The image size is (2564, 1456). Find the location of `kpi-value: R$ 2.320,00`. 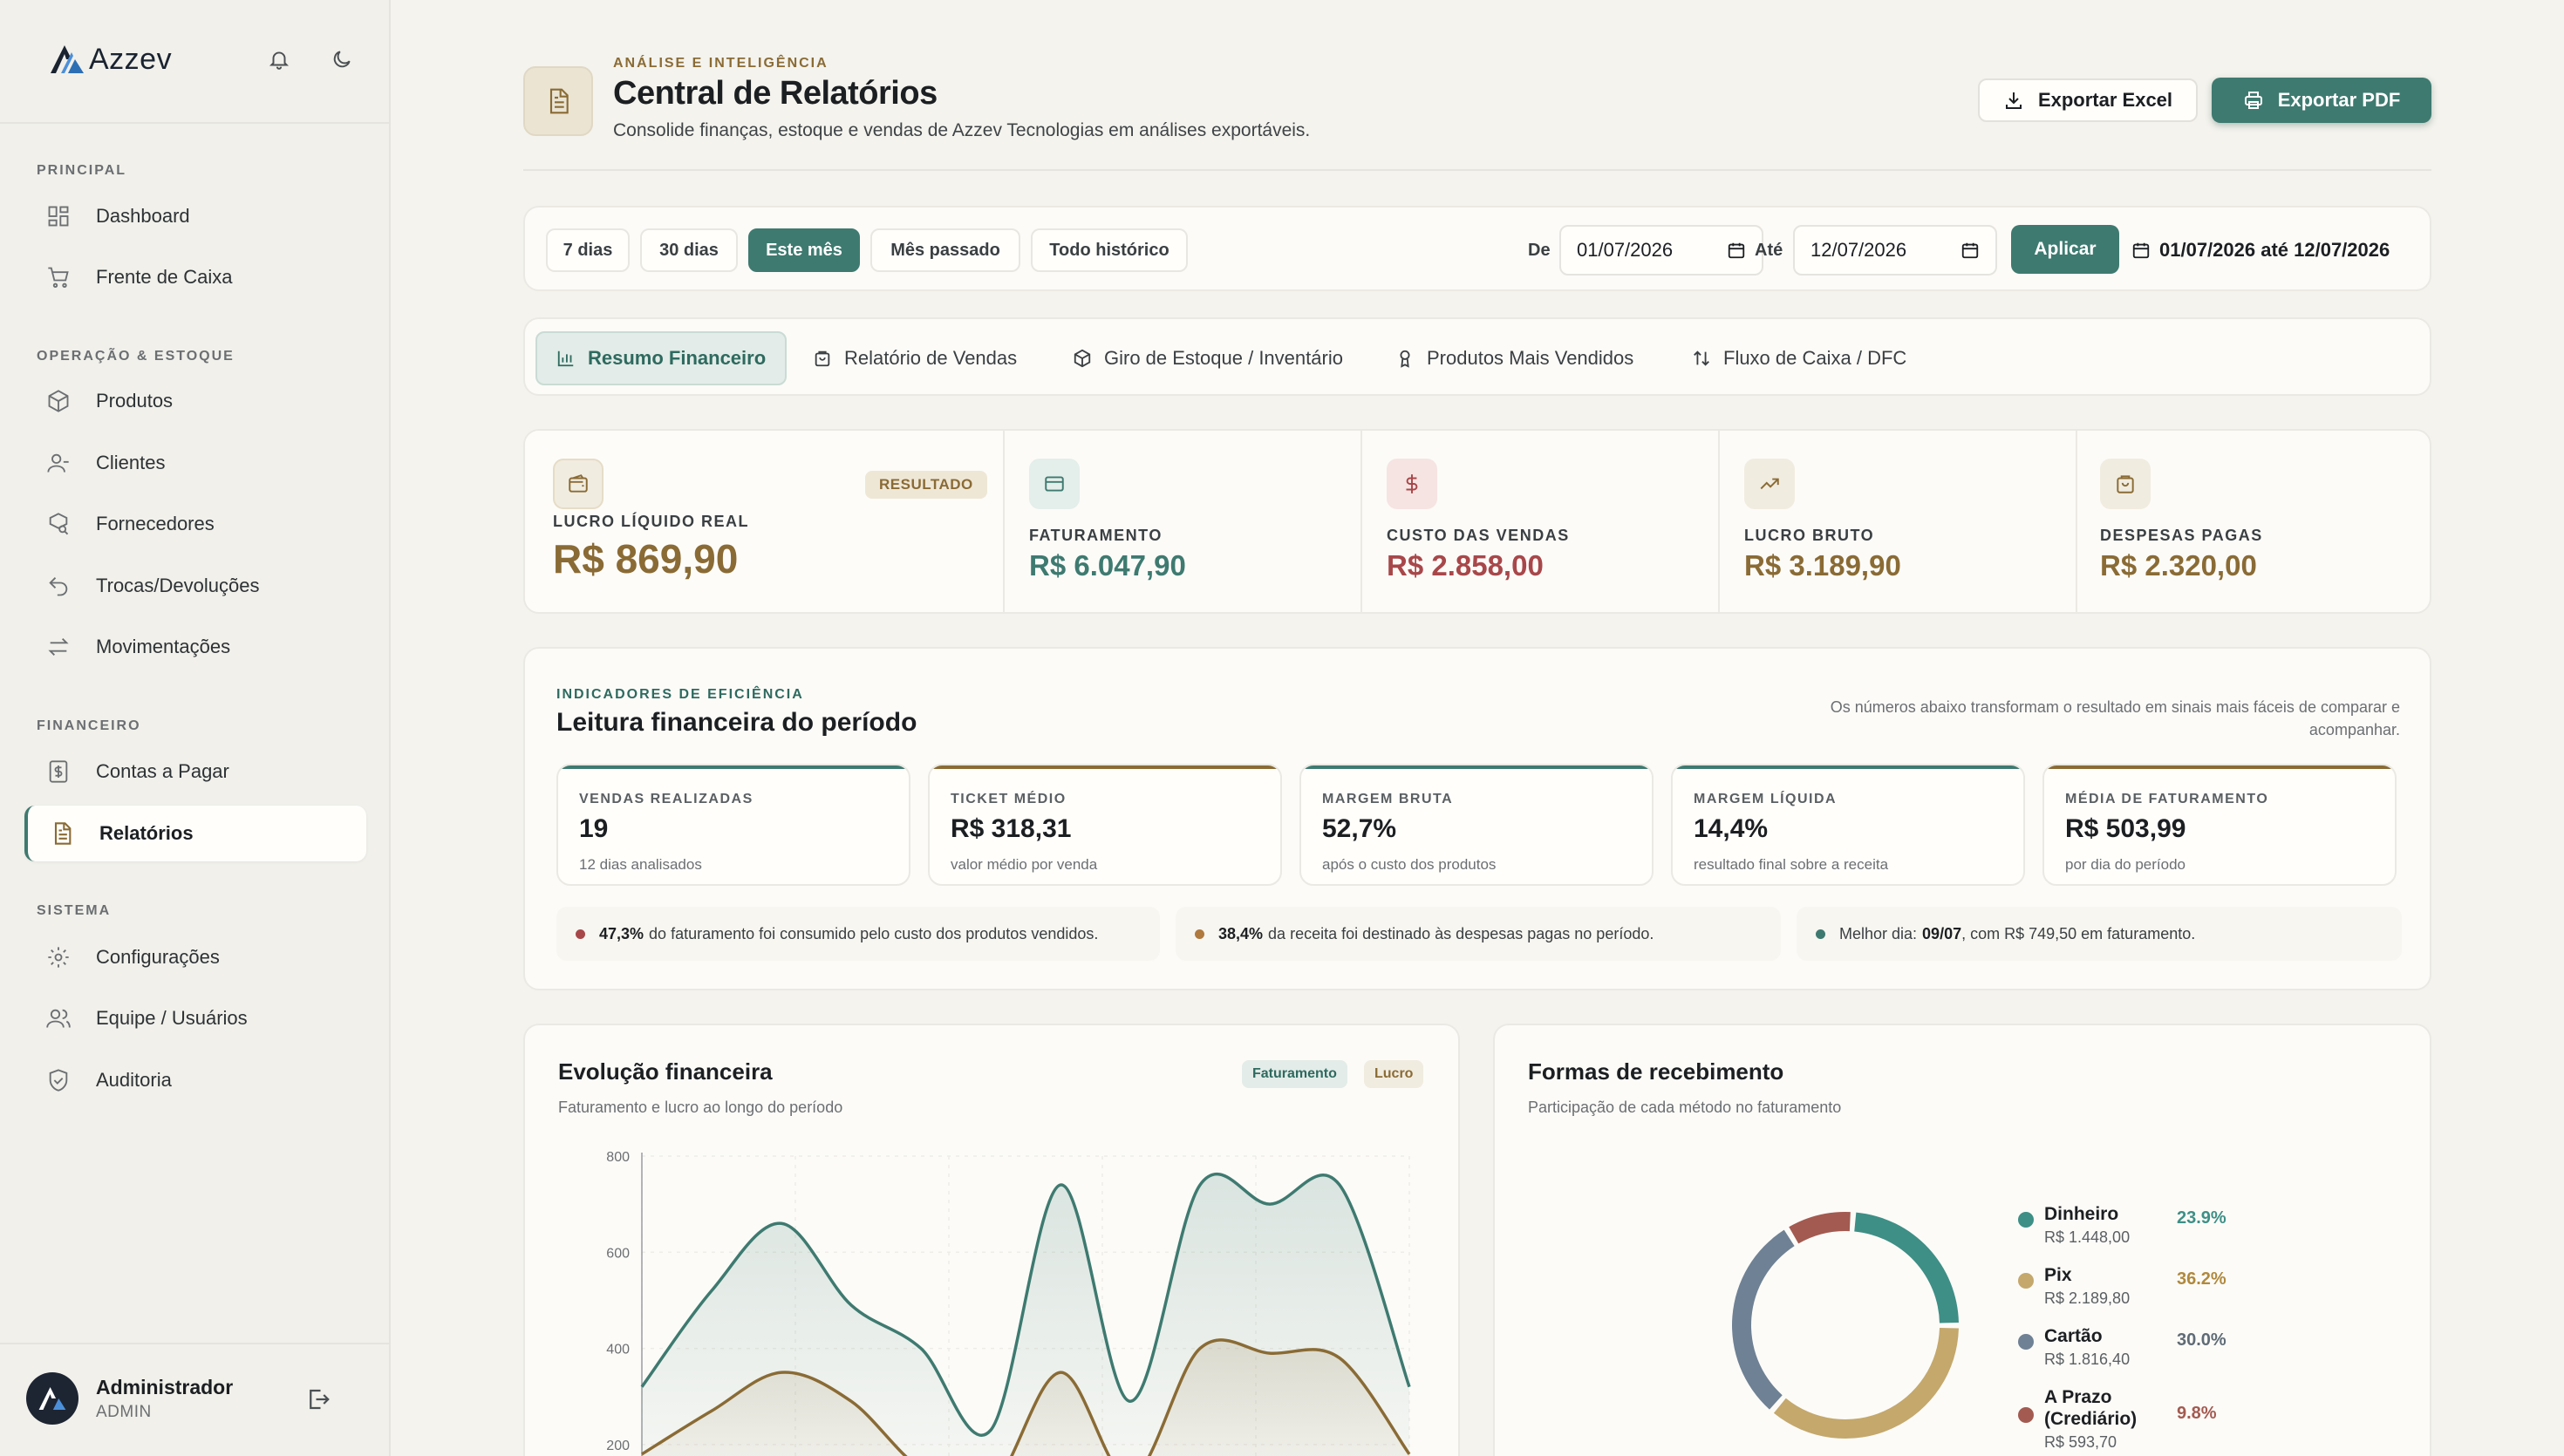

kpi-value: R$ 2.320,00 is located at coordinates (2178, 565).